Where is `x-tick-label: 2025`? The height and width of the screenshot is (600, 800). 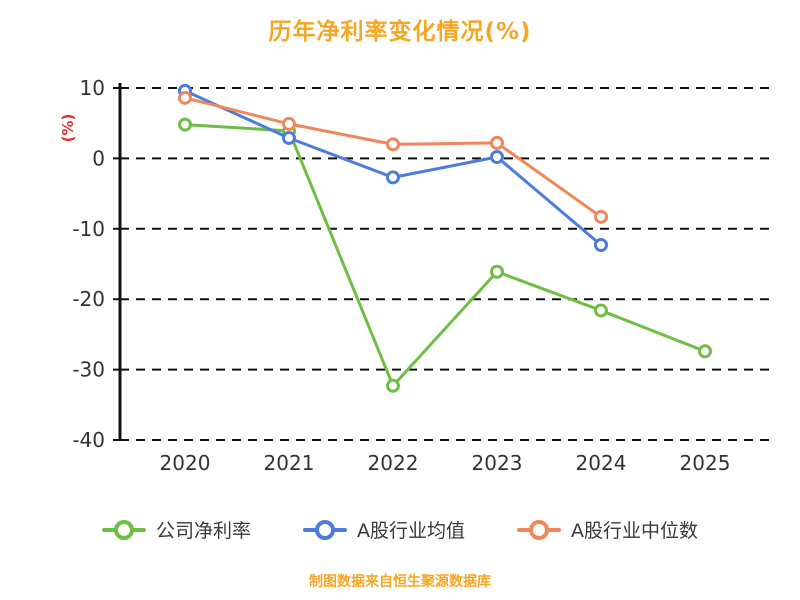
x-tick-label: 2025 is located at coordinates (705, 463).